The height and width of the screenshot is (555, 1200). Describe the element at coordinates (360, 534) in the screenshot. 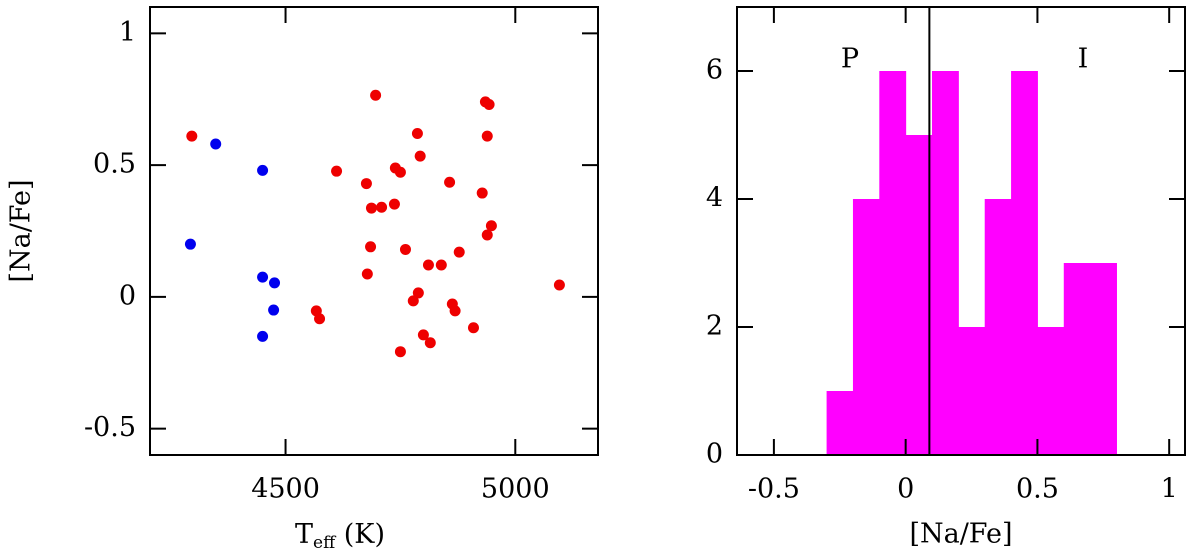

I see `x-axis-label-part: (K)` at that location.